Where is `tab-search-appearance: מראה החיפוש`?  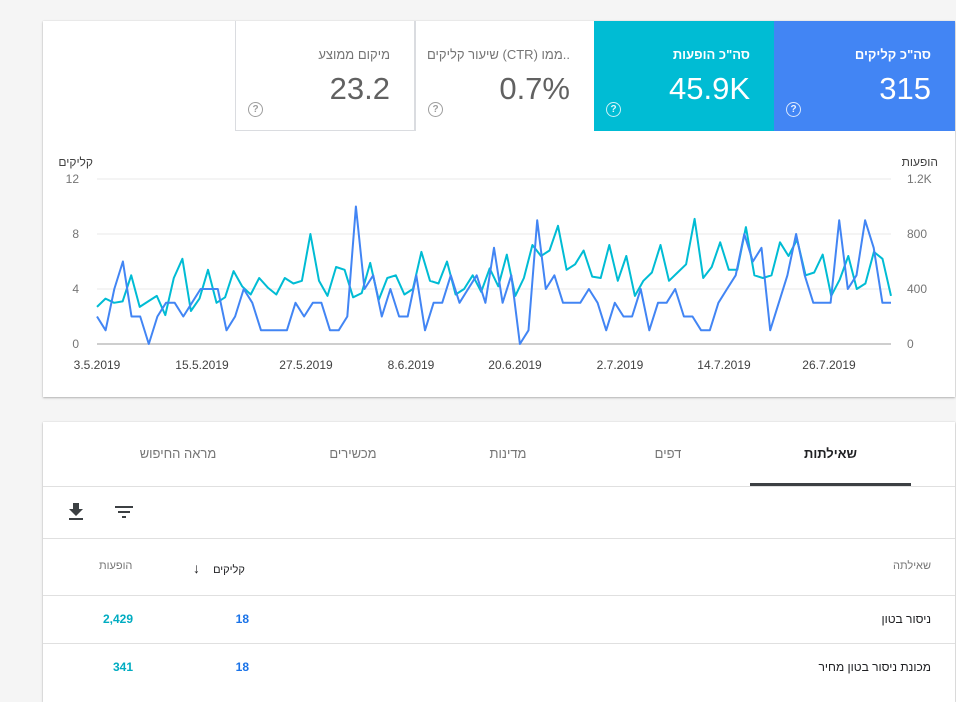
tab-search-appearance: מראה החיפוש is located at coordinates (178, 453).